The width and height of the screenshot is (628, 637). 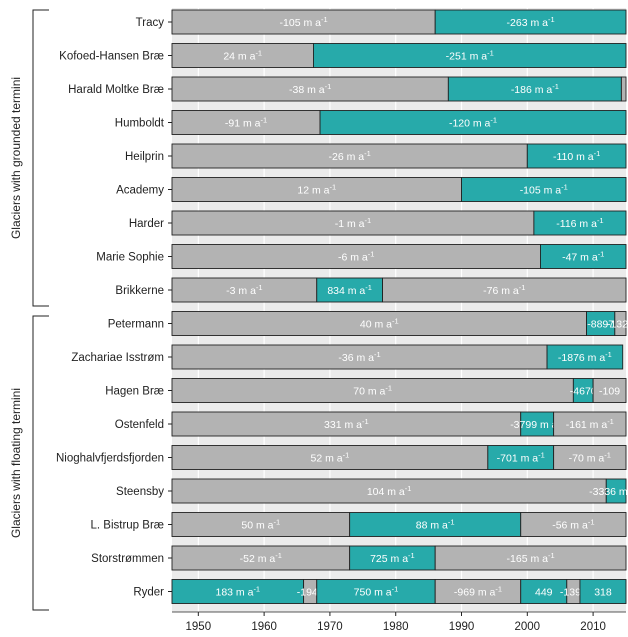 I want to click on segment-value-label: -105 m a-1, so click(x=544, y=190).